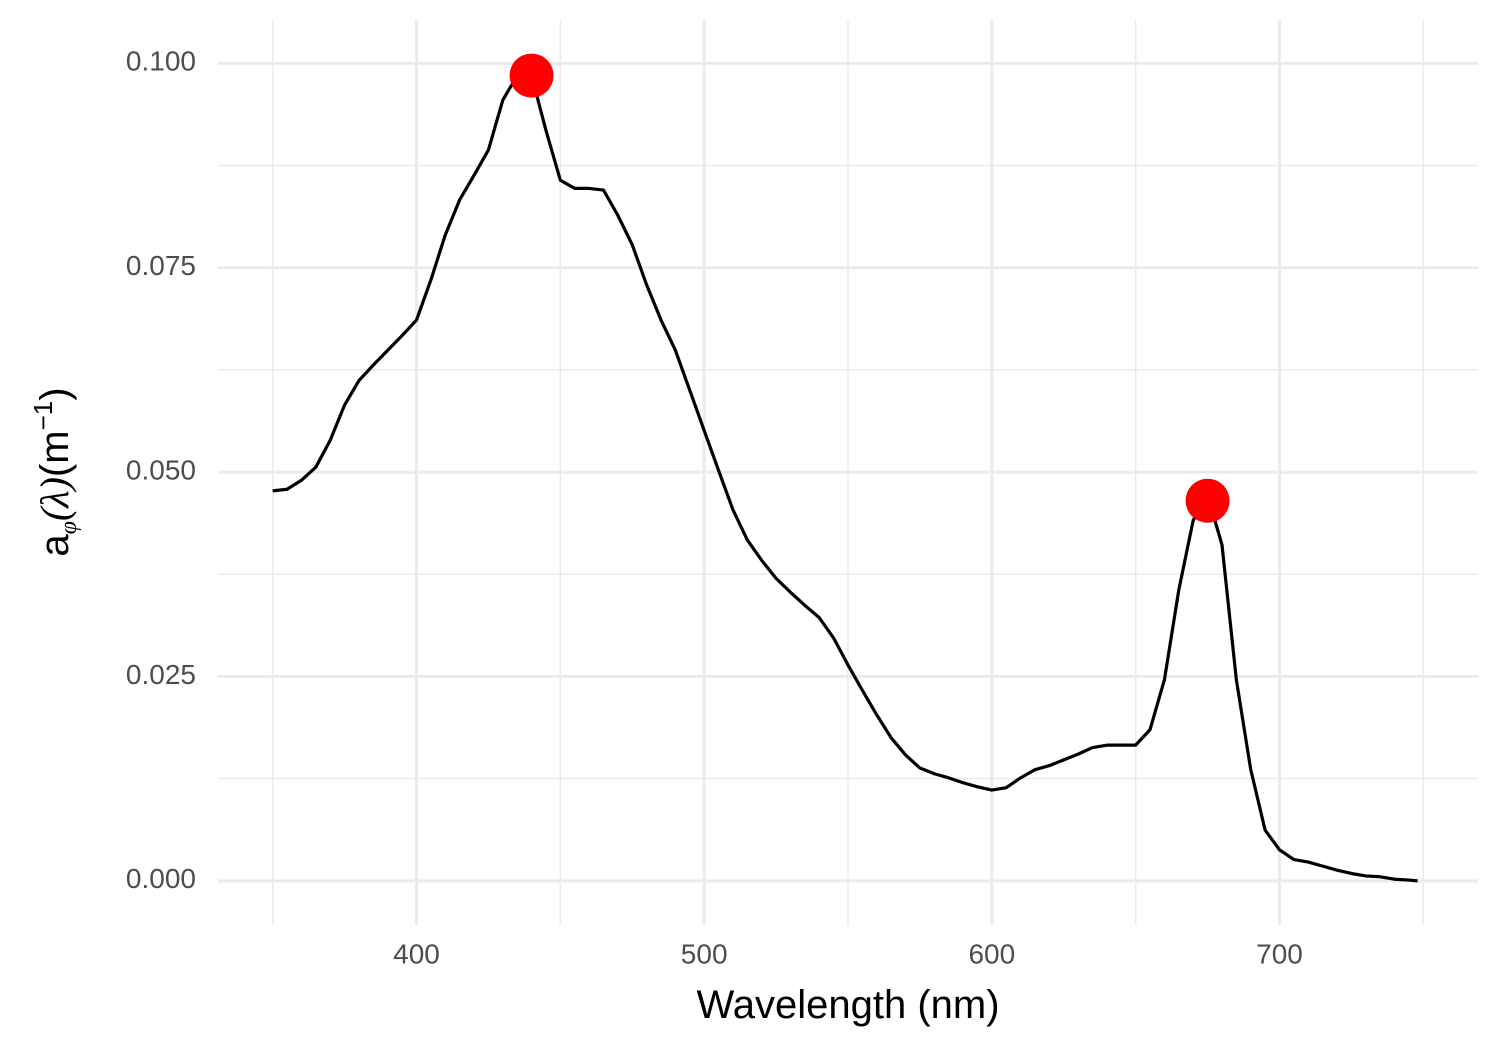 The width and height of the screenshot is (1500, 1050). Describe the element at coordinates (161, 265) in the screenshot. I see `y-tick-label: 0.075` at that location.